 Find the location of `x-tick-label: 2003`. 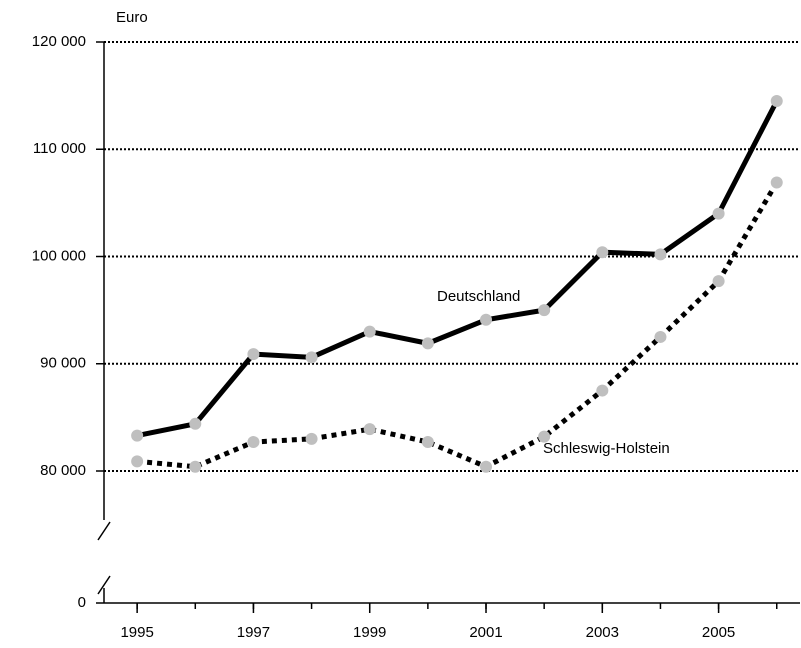

x-tick-label: 2003 is located at coordinates (602, 632).